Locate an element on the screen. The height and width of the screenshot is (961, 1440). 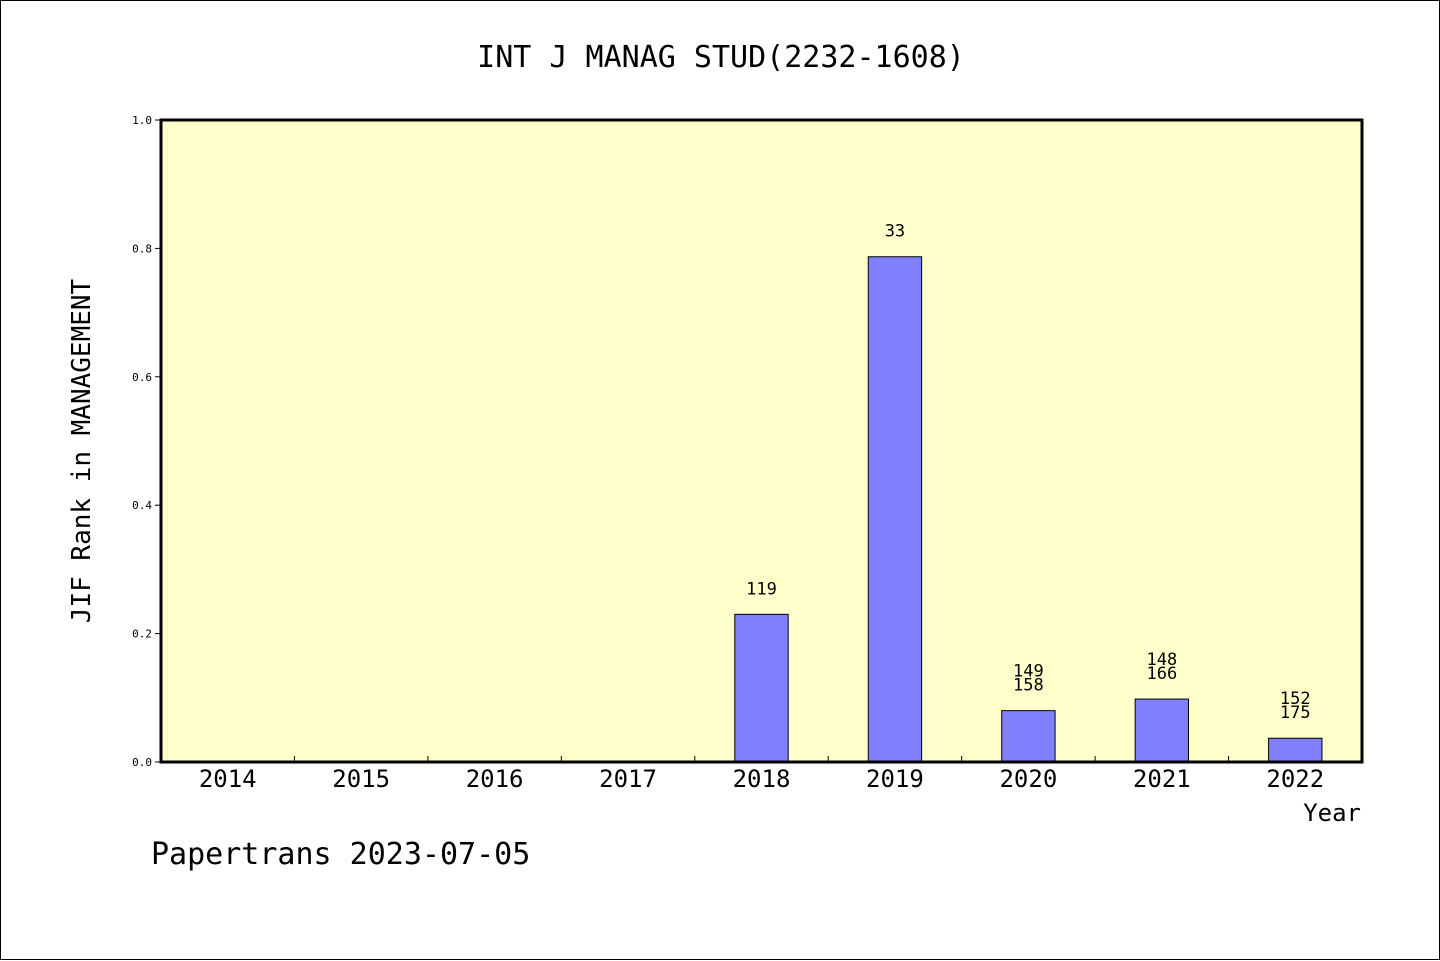
data-label-2018-1: 119 is located at coordinates (761, 589).